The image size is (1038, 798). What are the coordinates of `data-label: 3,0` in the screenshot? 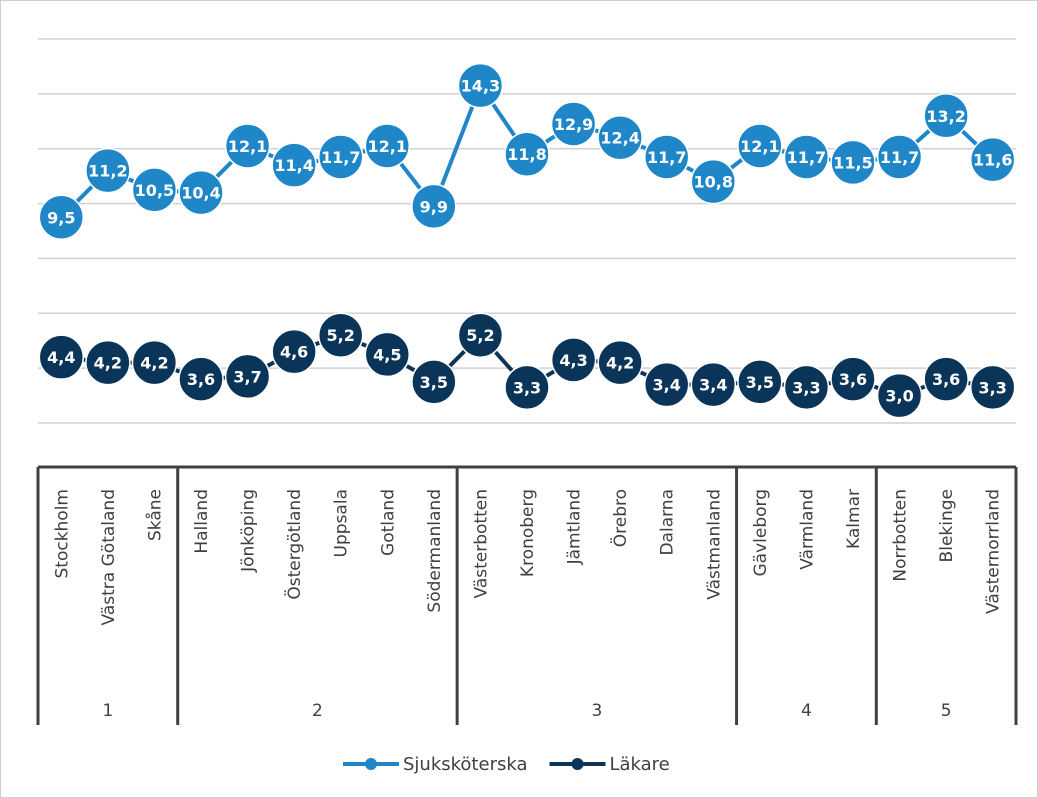 It's located at (899, 396).